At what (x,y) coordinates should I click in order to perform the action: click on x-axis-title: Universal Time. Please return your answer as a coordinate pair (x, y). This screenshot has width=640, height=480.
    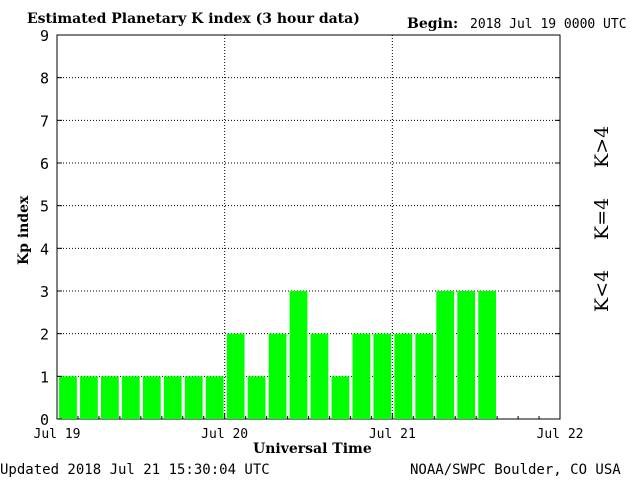
    Looking at the image, I should click on (312, 449).